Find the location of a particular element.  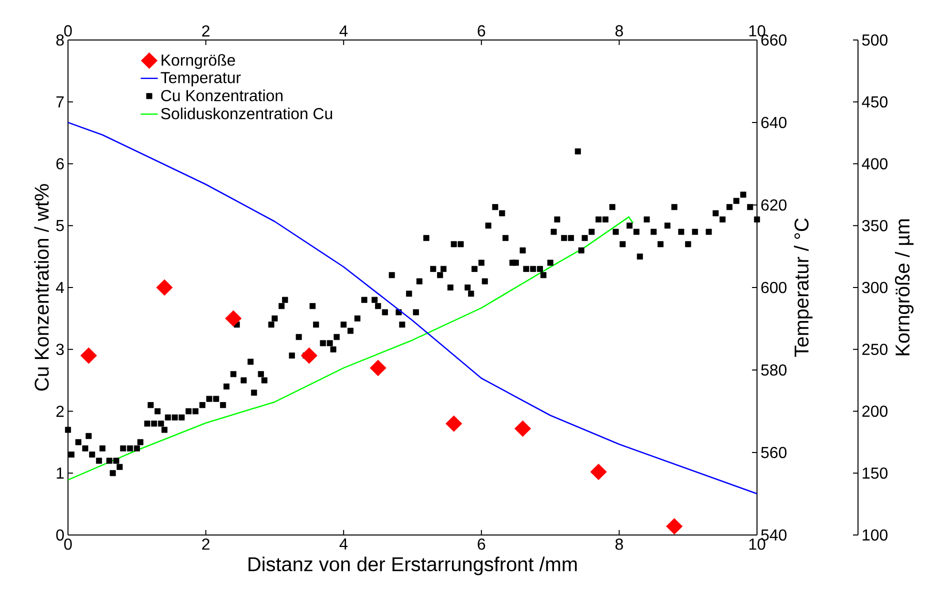

y3-tick-label: 150 is located at coordinates (875, 473).